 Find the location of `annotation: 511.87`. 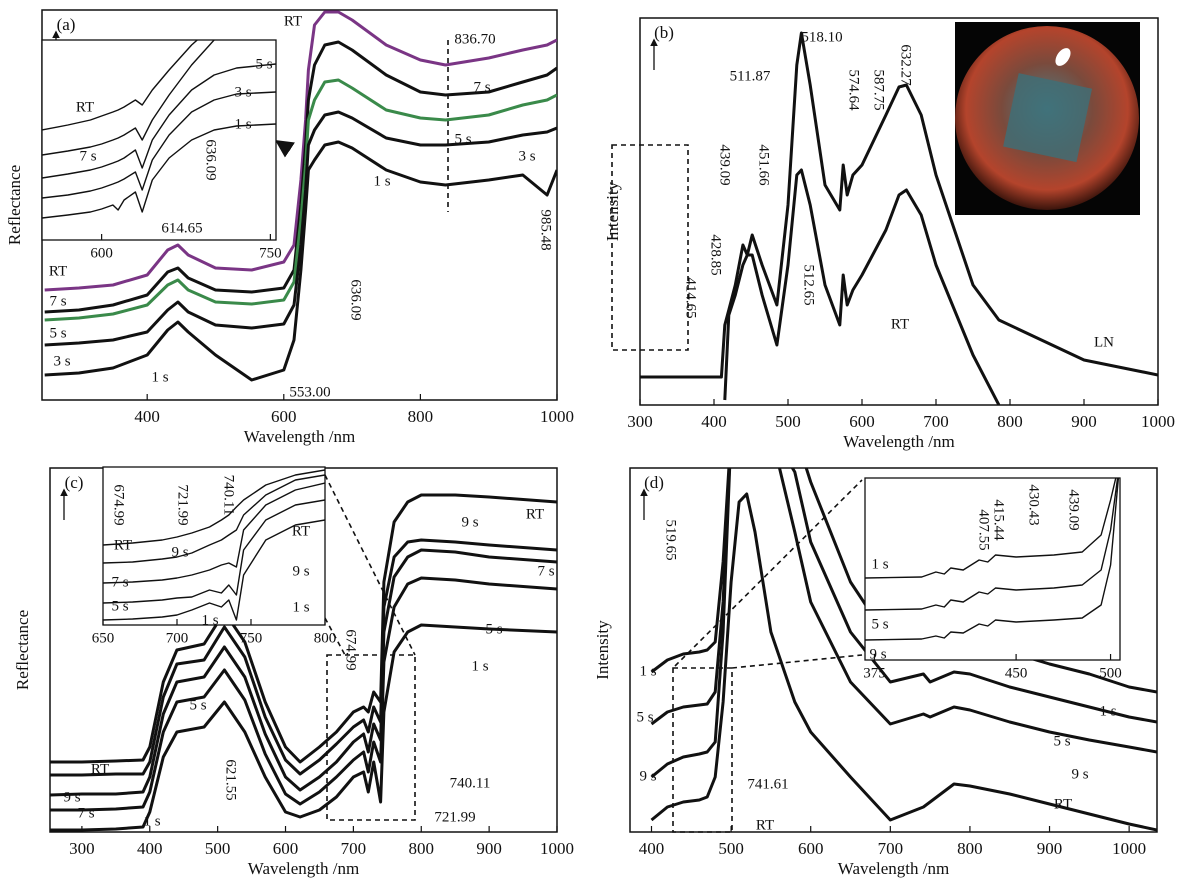

annotation: 511.87 is located at coordinates (750, 76).